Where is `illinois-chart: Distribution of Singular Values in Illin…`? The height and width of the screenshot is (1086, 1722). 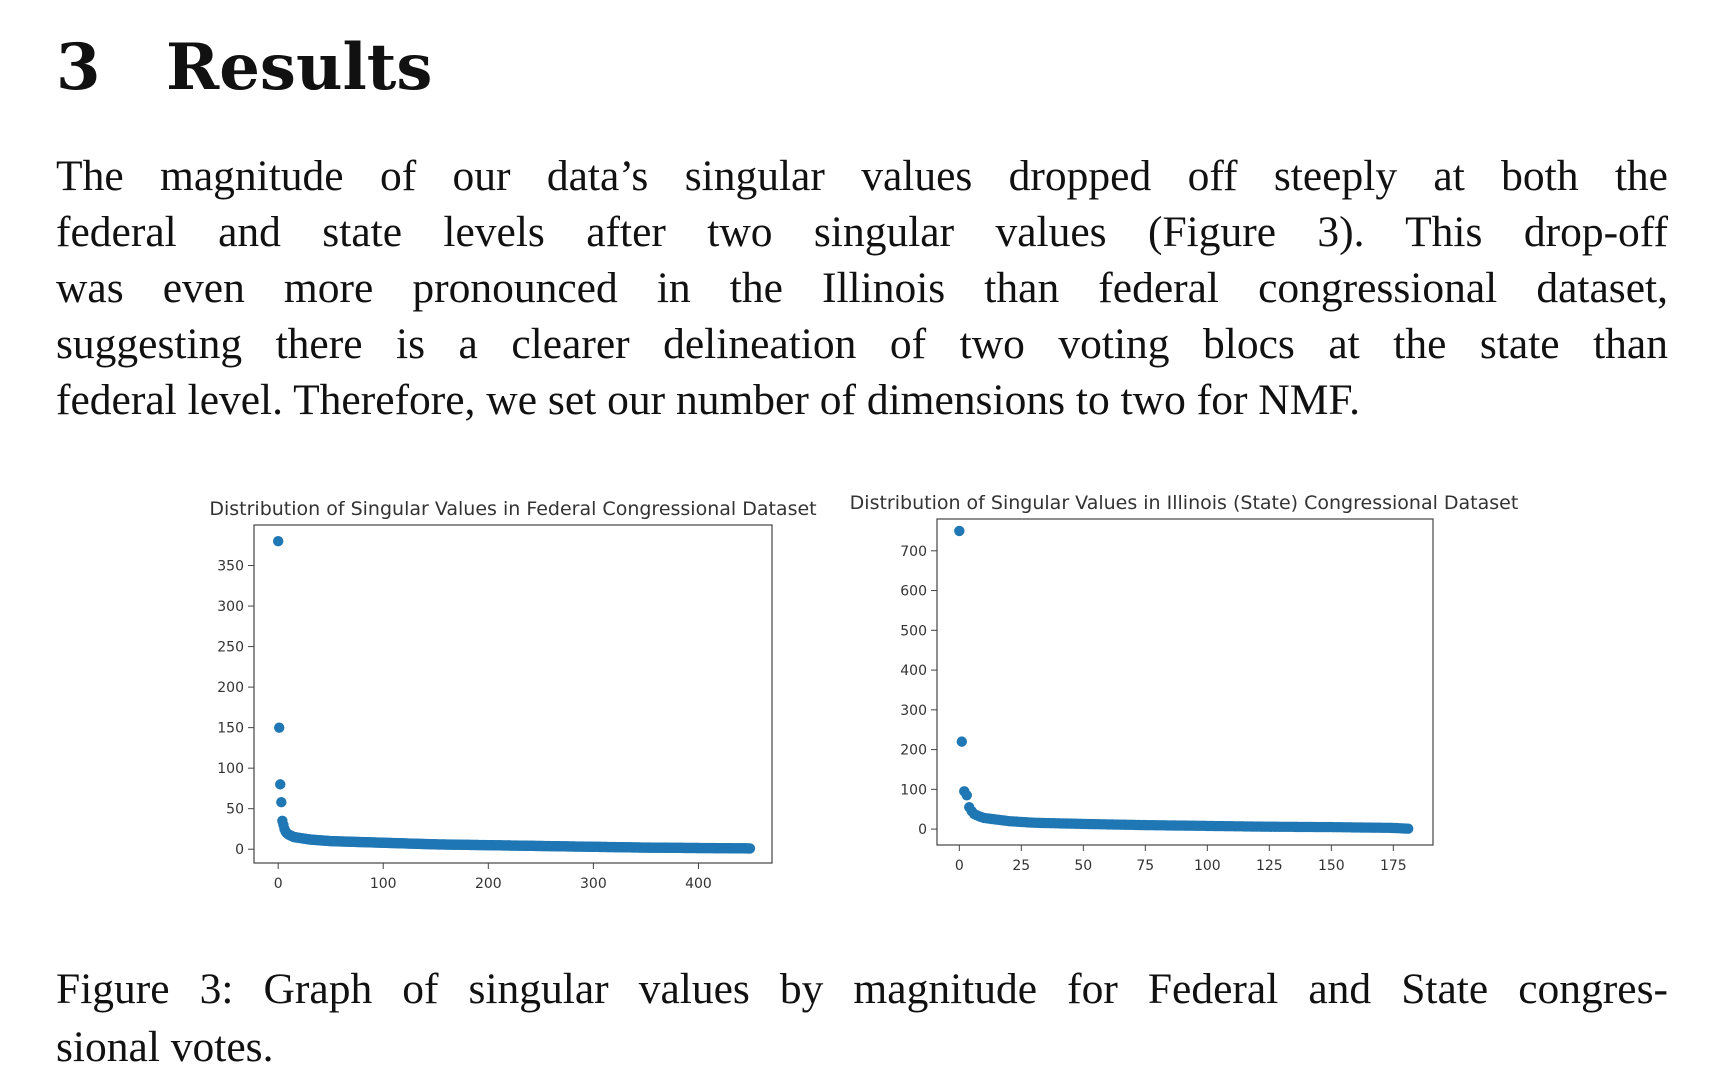
illinois-chart: Distribution of Singular Values in Illin… is located at coordinates (1184, 683).